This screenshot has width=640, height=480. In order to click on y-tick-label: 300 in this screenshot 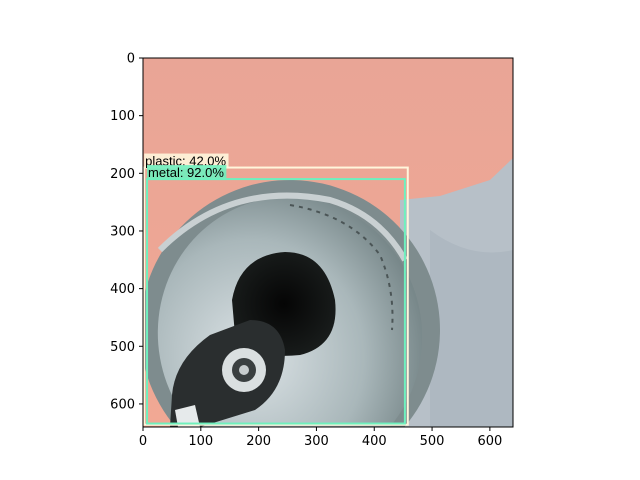, I will do `click(122, 231)`.